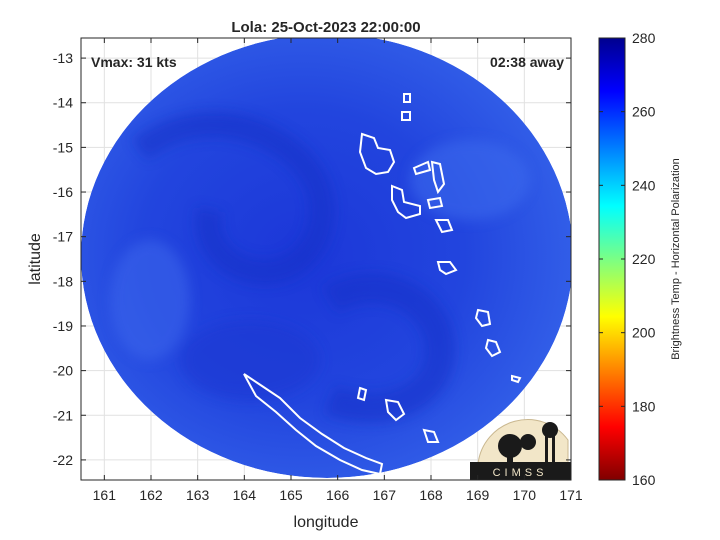 This screenshot has width=720, height=540. Describe the element at coordinates (151, 495) in the screenshot. I see `x-tick-label: 162` at that location.